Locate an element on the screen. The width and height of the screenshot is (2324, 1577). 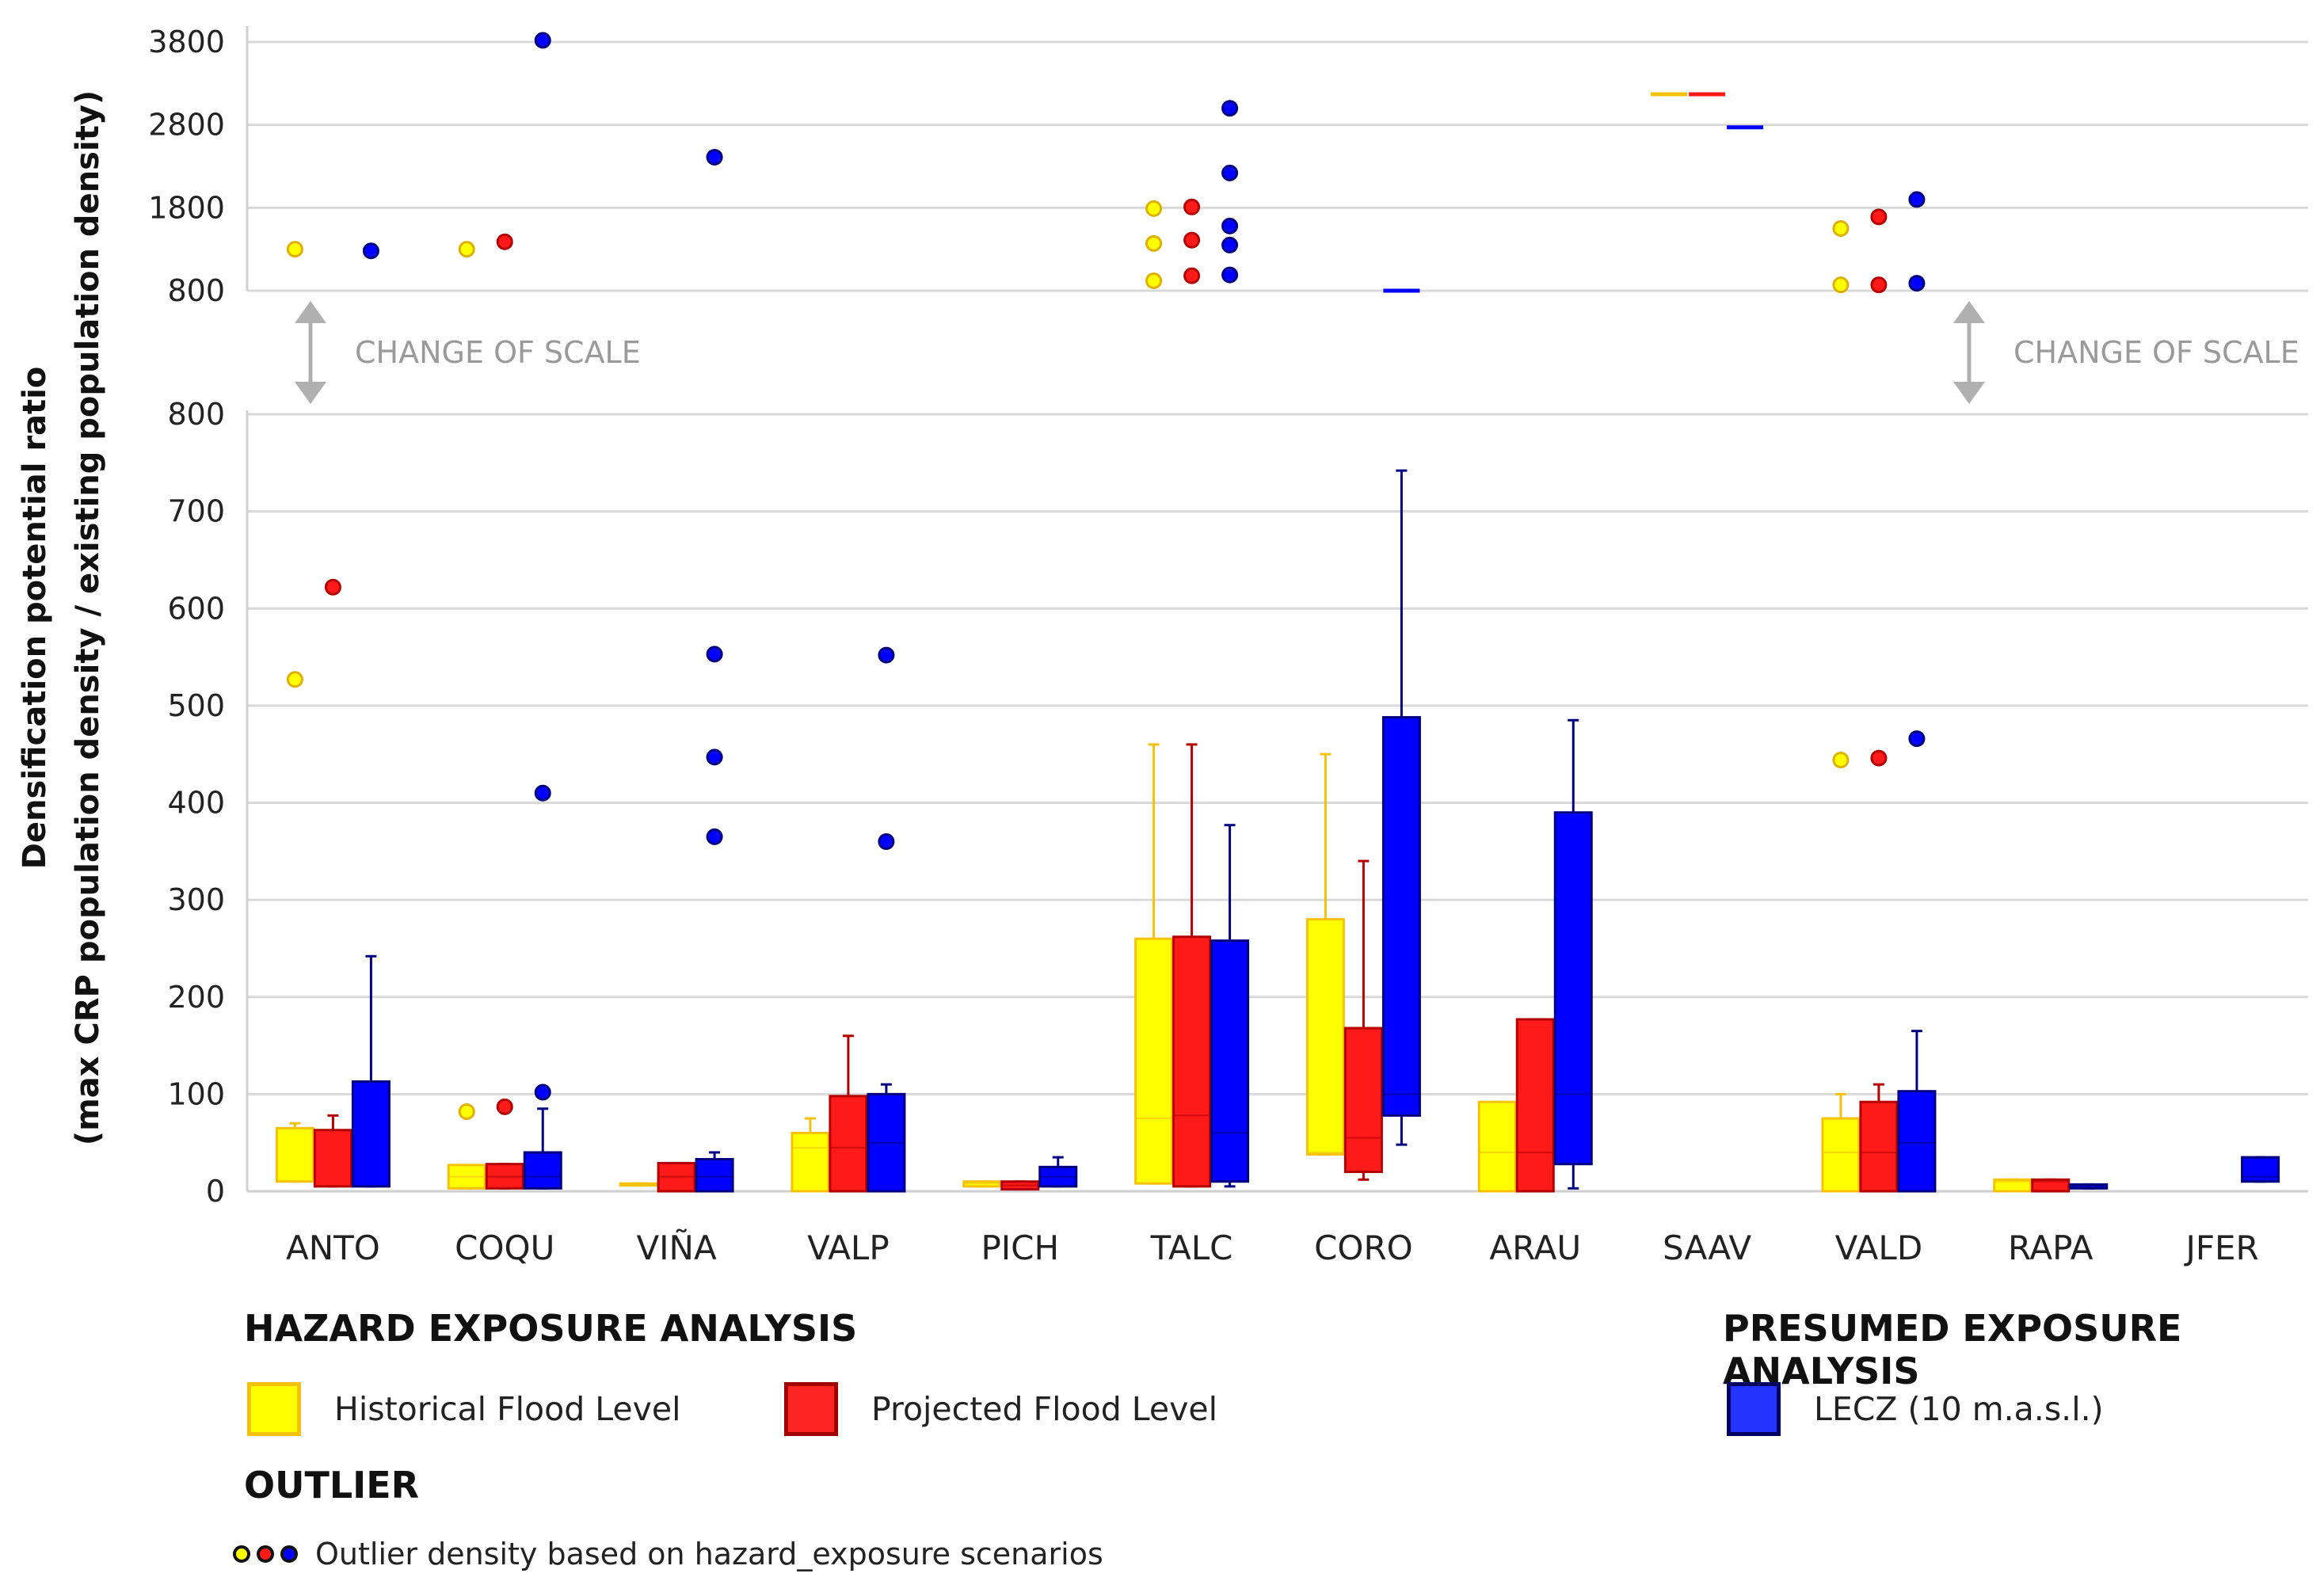
legend-label-lecz: LECZ (10 m.a.s.l.) is located at coordinates (1959, 1409).